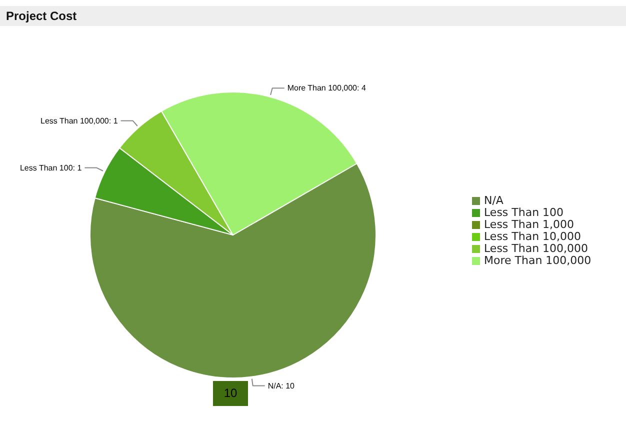 The width and height of the screenshot is (626, 438). Describe the element at coordinates (533, 236) in the screenshot. I see `legend-label: Less Than 10,000` at that location.